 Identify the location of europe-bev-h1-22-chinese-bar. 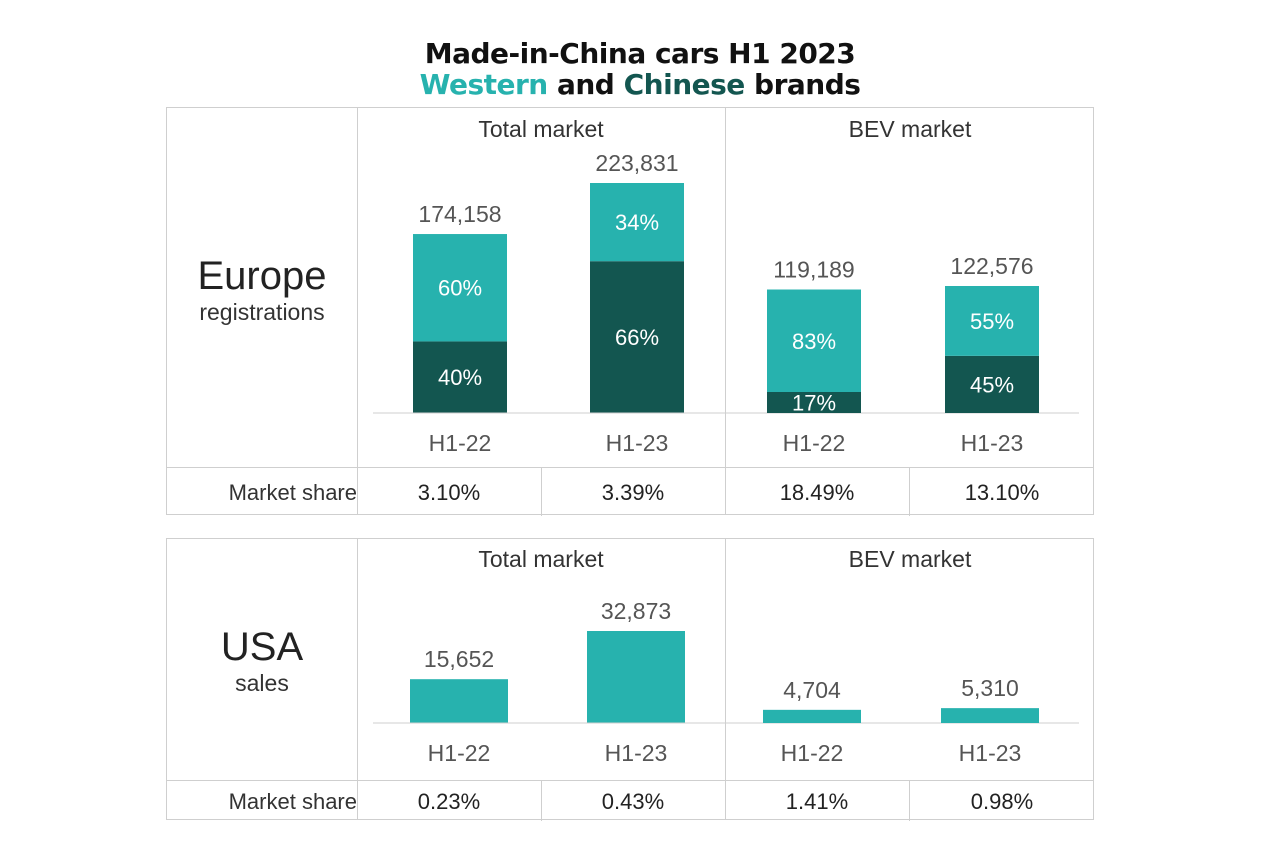
(814, 402).